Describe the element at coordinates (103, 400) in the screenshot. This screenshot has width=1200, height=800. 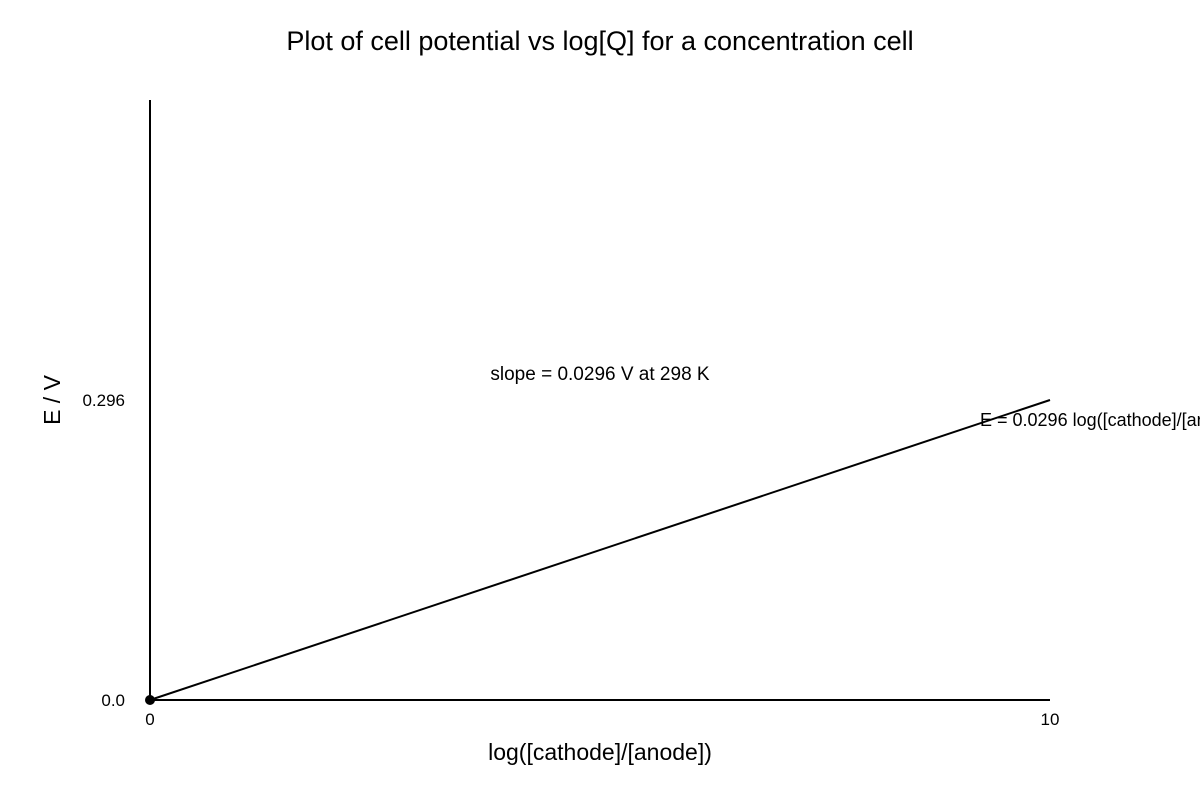
I see `y-tick-label: 0.296` at that location.